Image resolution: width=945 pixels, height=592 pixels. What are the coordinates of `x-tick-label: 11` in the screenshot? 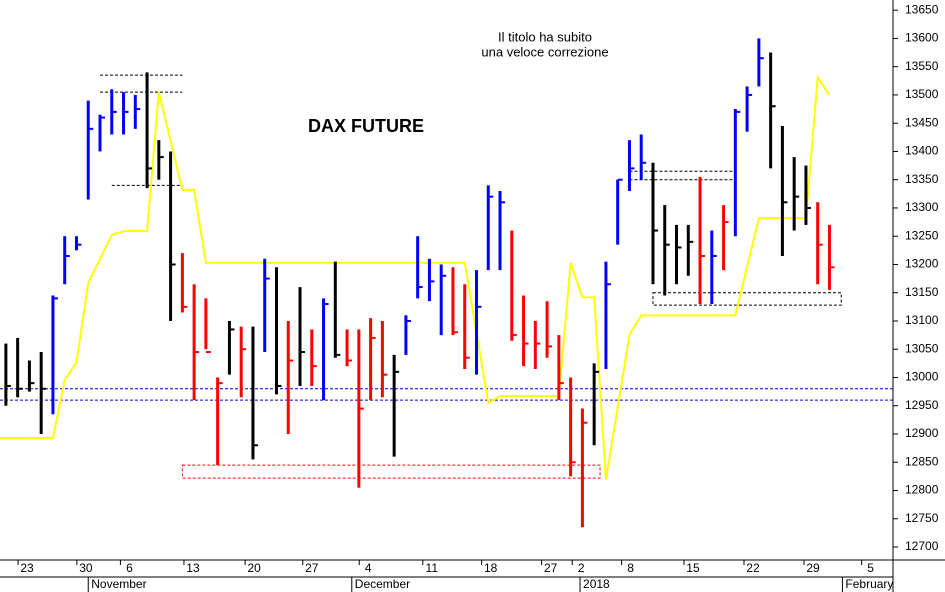 It's located at (432, 568).